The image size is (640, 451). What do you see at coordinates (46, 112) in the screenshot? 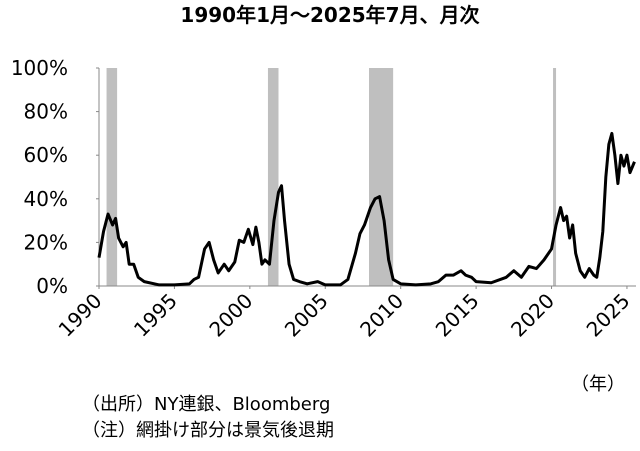
I see `y-tick-label: 80%` at bounding box center [46, 112].